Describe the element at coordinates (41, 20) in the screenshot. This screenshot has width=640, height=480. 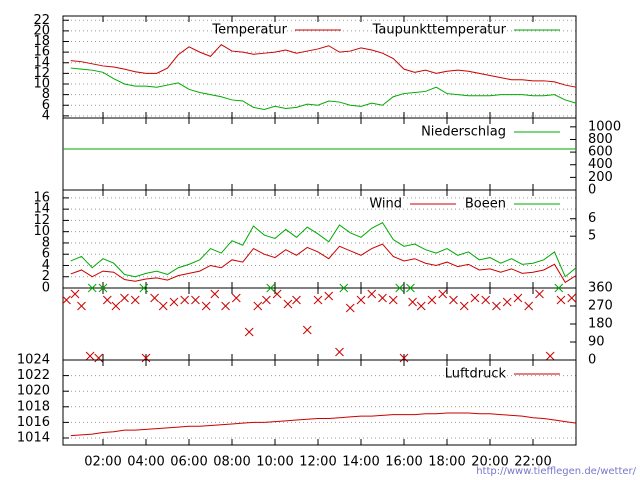
I see `y-tick-label: 22` at that location.